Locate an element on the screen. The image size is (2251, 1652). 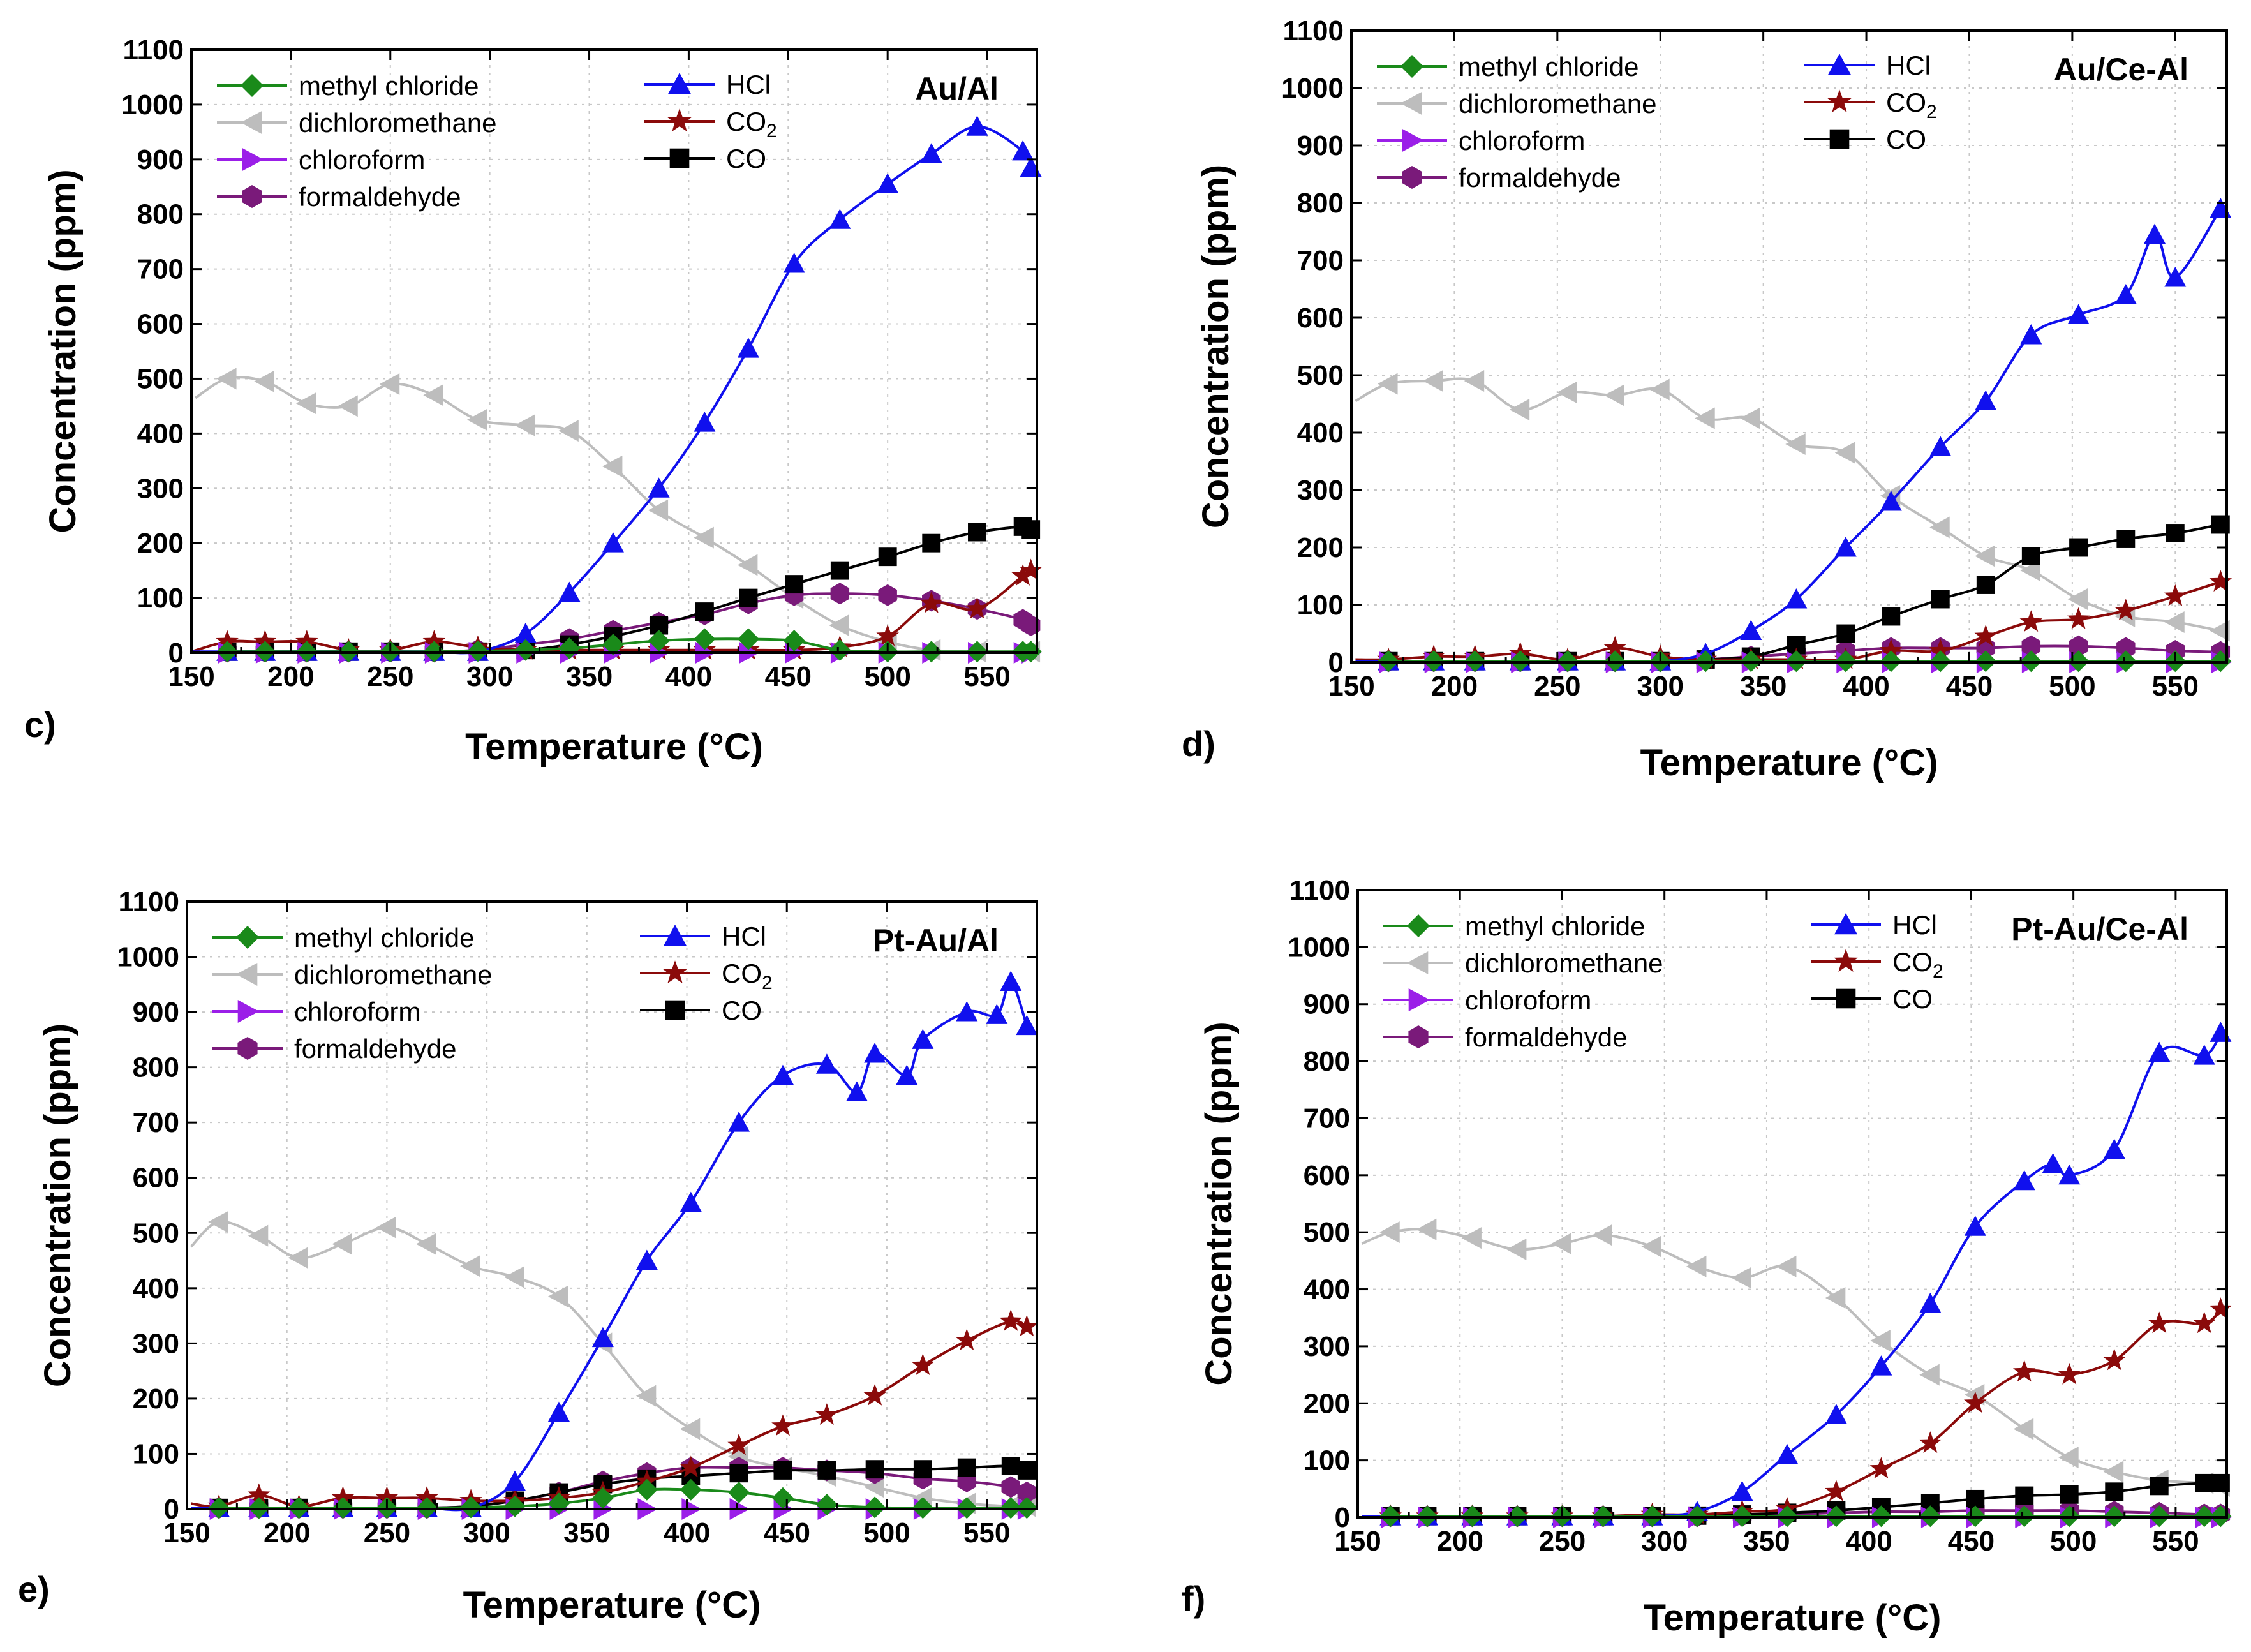
series-hcl is located at coordinates (1797, 1274).